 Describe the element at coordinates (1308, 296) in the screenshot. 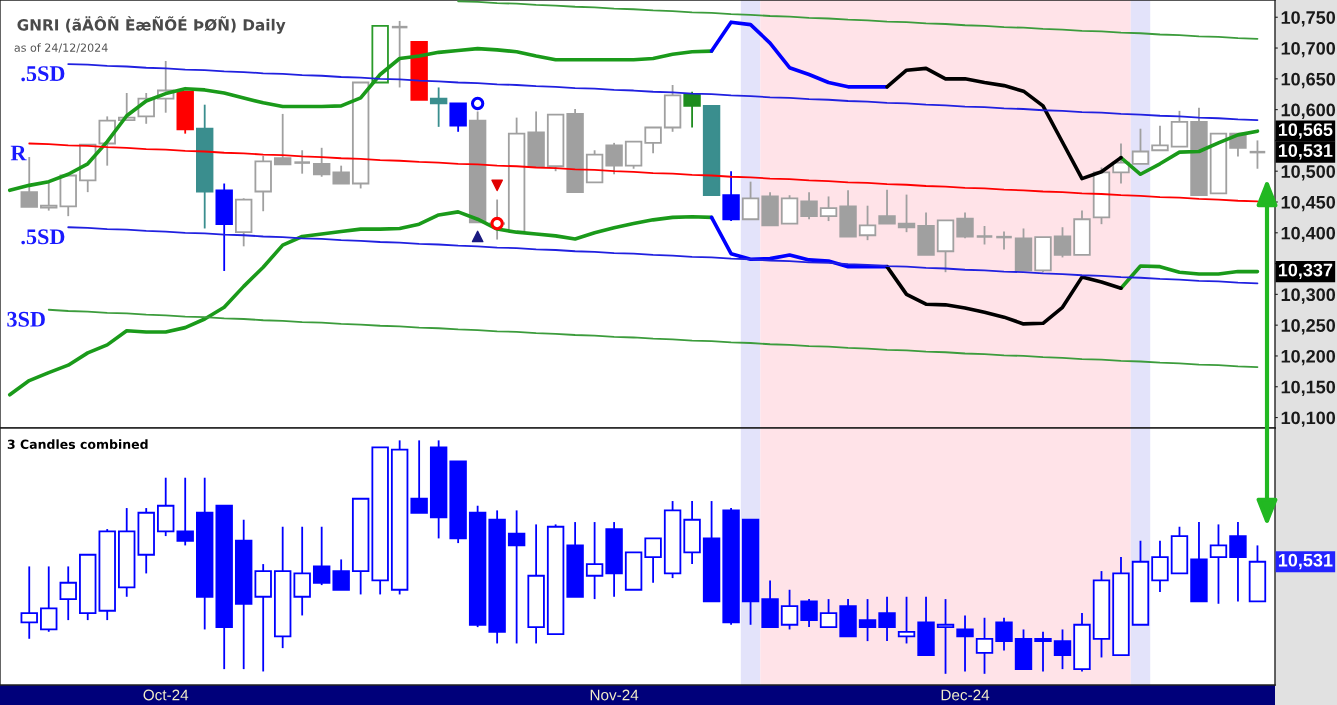

I see `y-tick-label: 10,300` at that location.